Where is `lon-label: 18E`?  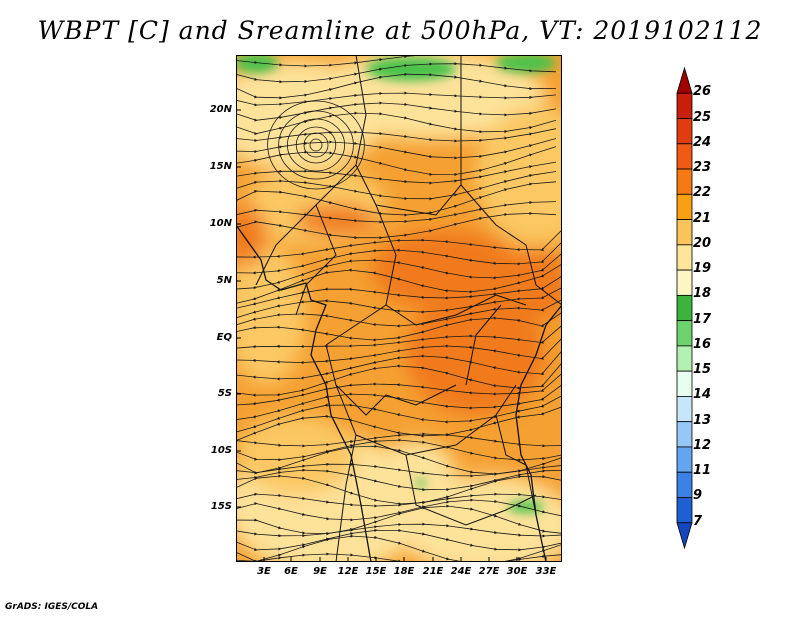 lon-label: 18E is located at coordinates (404, 571).